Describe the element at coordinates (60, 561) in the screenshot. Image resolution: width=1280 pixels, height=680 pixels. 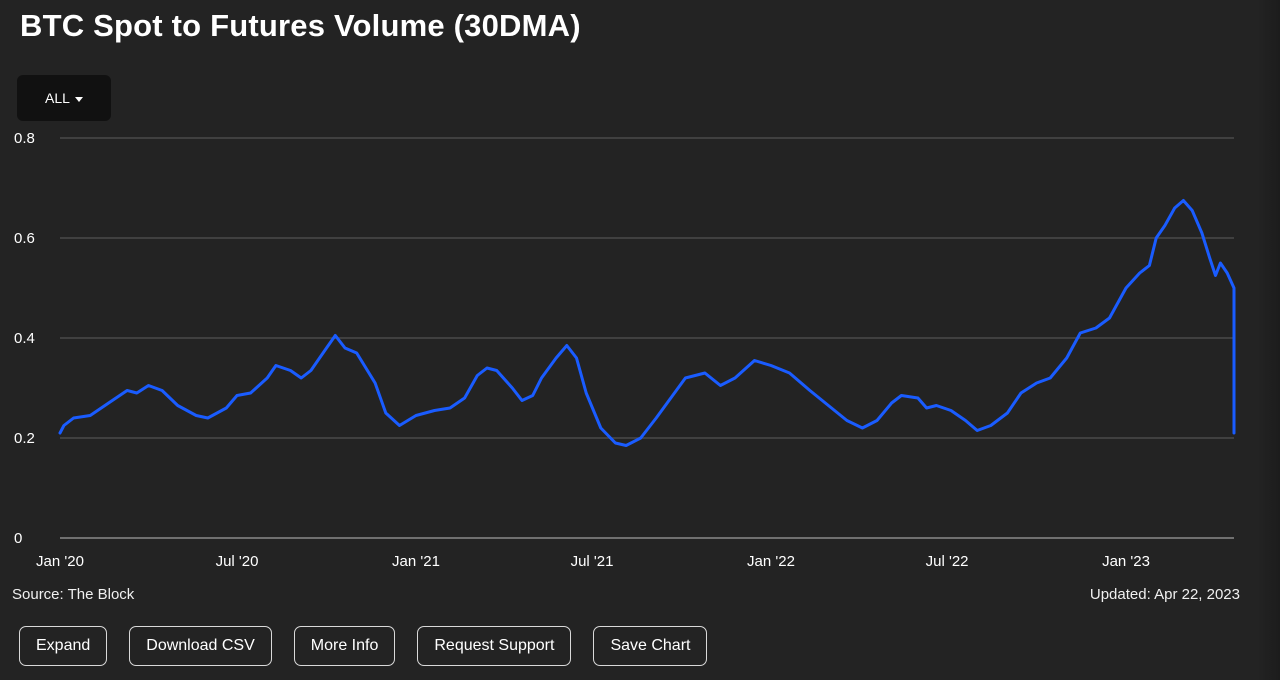
I see `x-tick-label: Jan '20` at that location.